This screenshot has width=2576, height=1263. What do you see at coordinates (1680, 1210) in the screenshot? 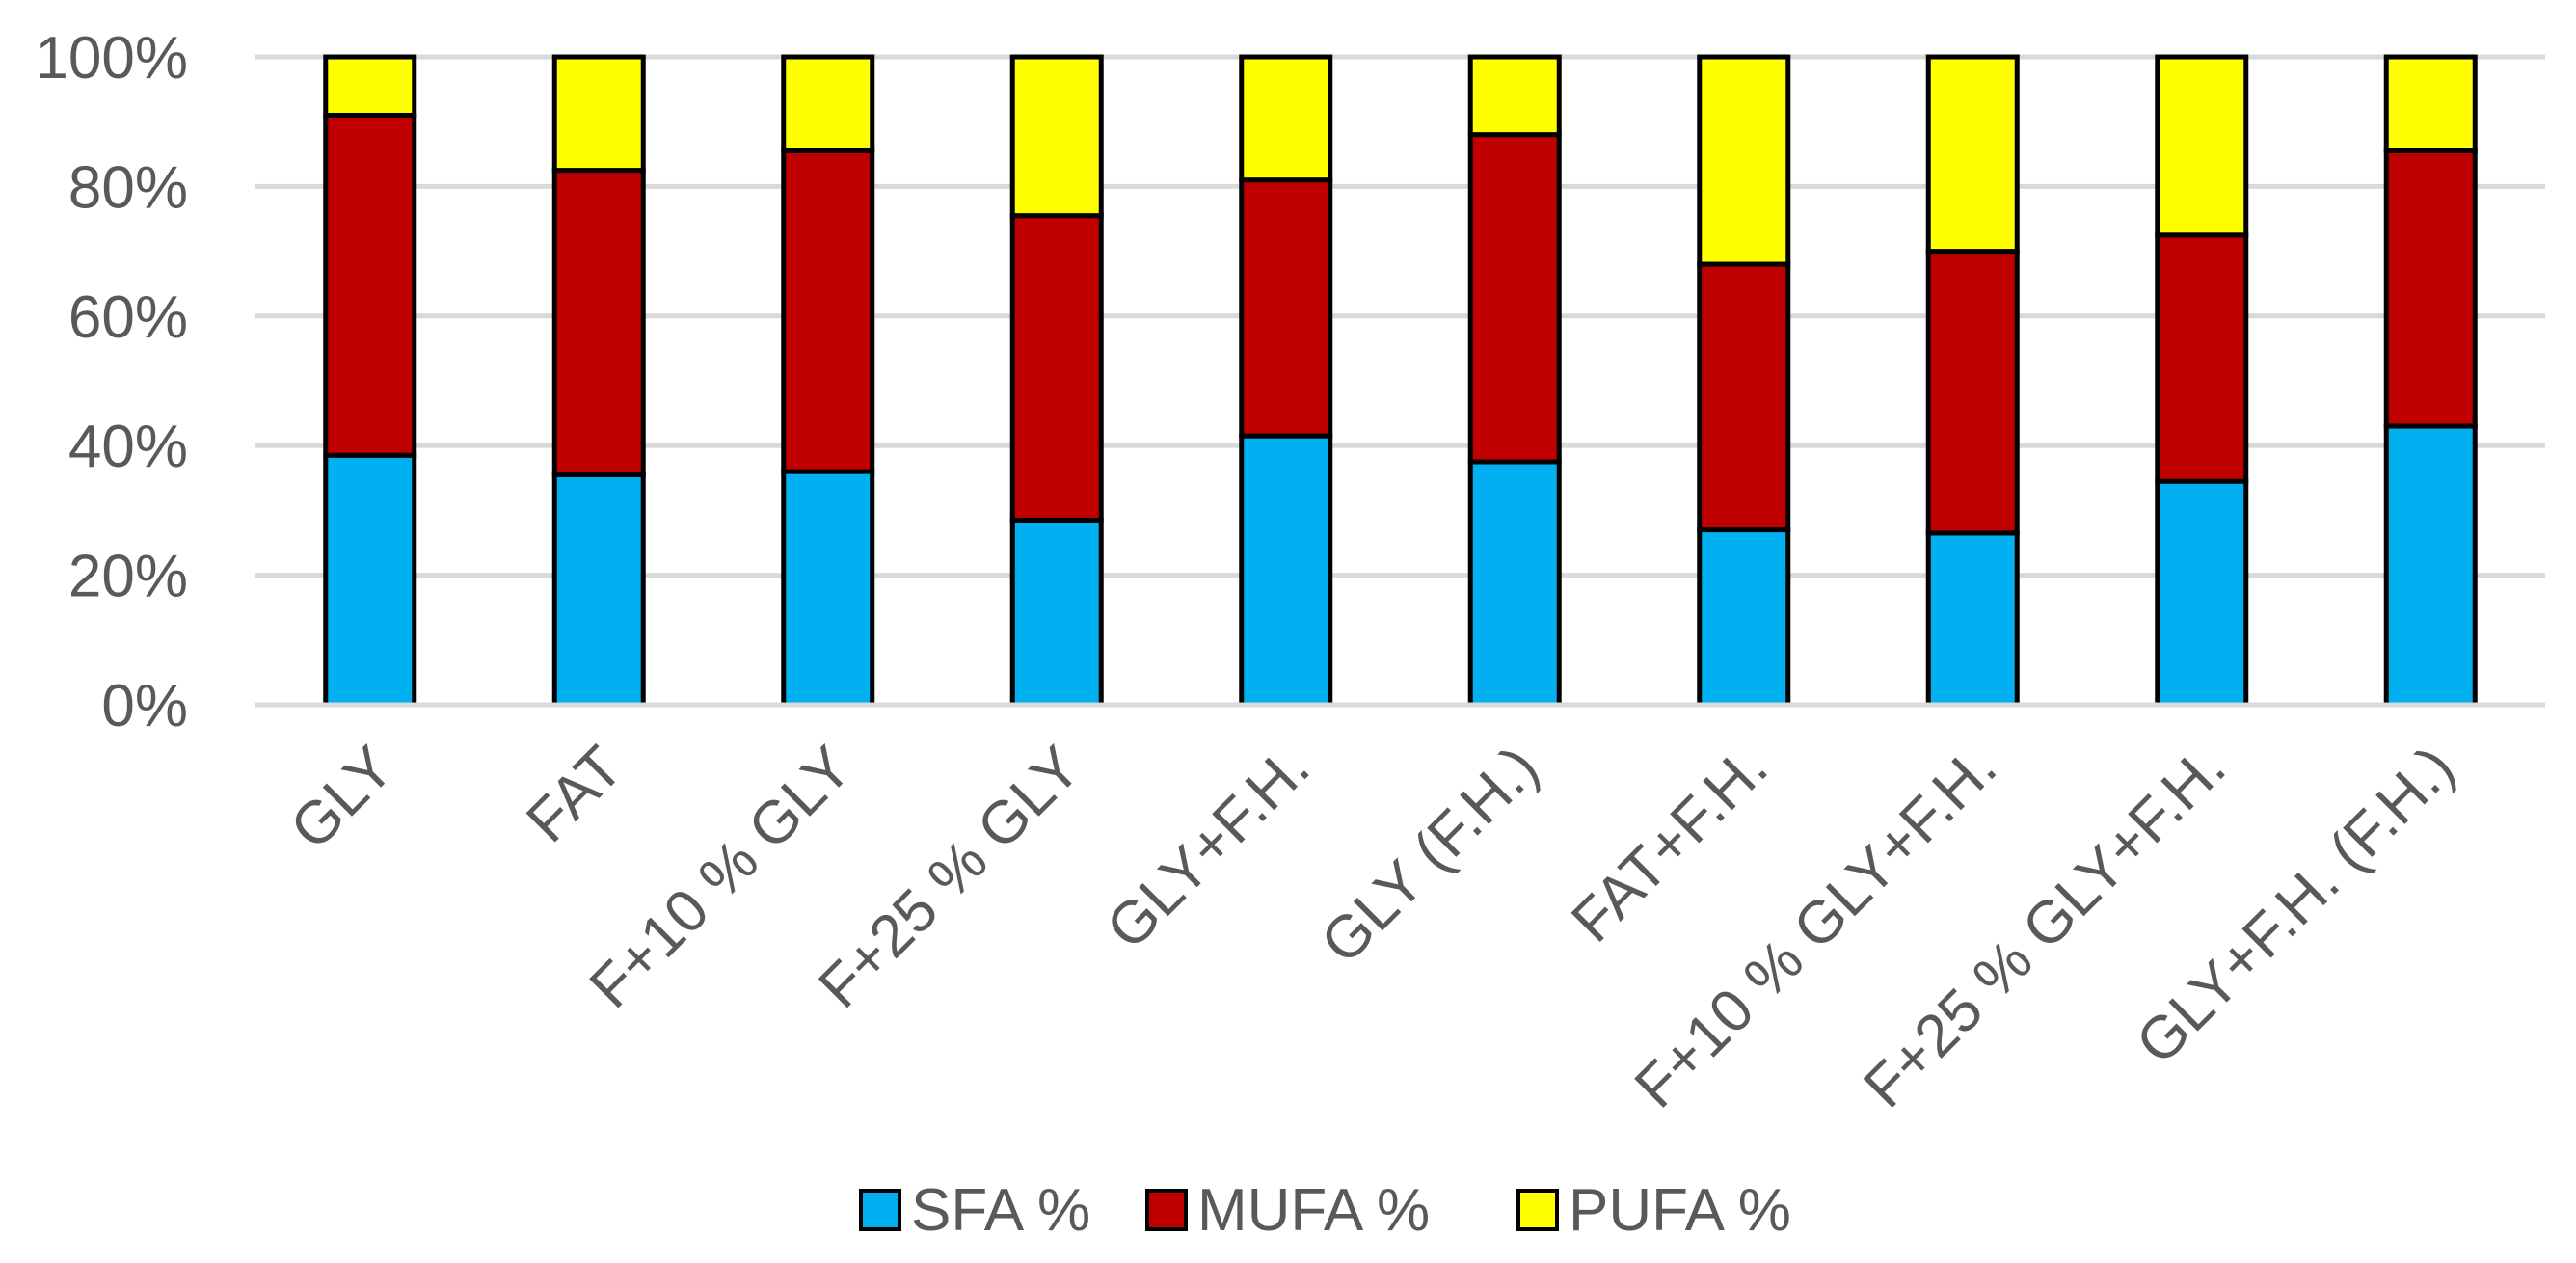
I see `legend-label: PUFA %` at bounding box center [1680, 1210].